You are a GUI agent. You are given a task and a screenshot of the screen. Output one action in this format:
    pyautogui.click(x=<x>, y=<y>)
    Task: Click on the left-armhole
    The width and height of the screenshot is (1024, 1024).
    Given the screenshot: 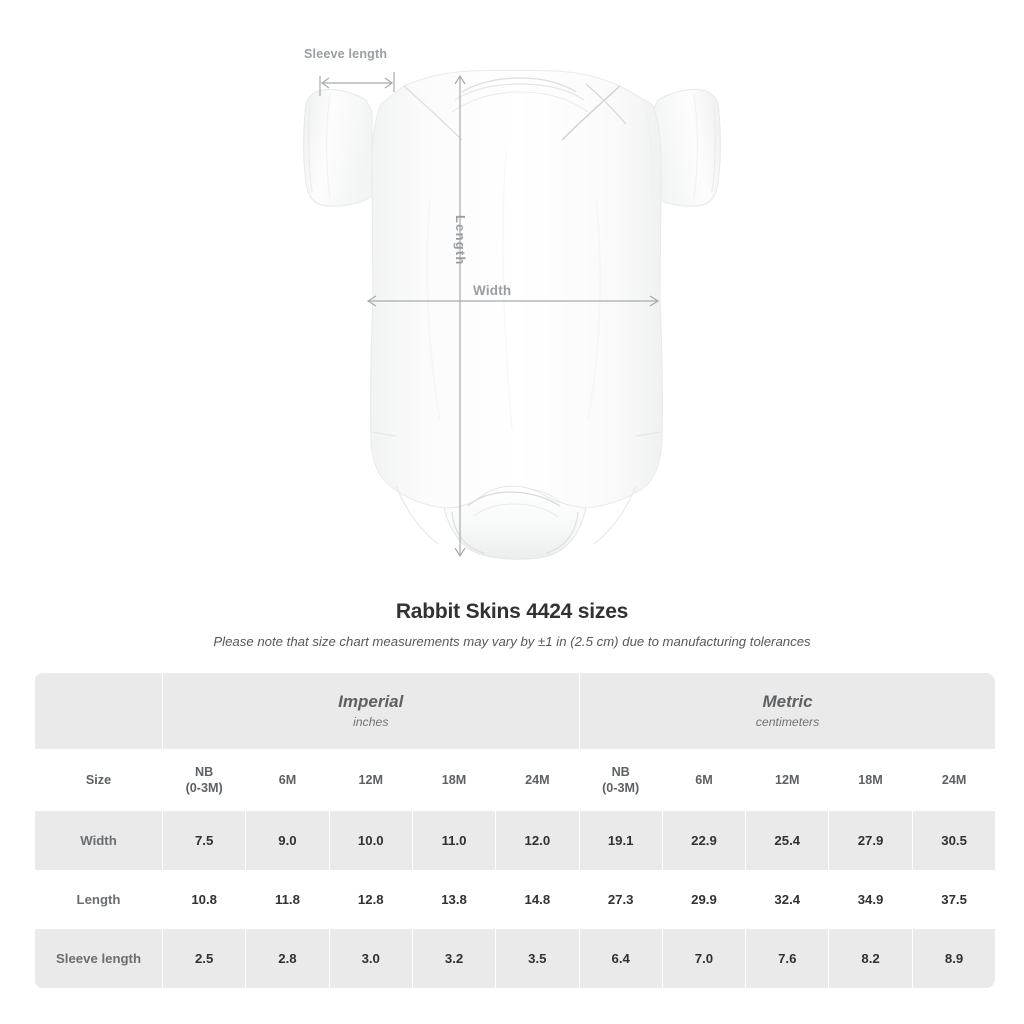 What is the action you would take?
    pyautogui.click(x=374, y=154)
    